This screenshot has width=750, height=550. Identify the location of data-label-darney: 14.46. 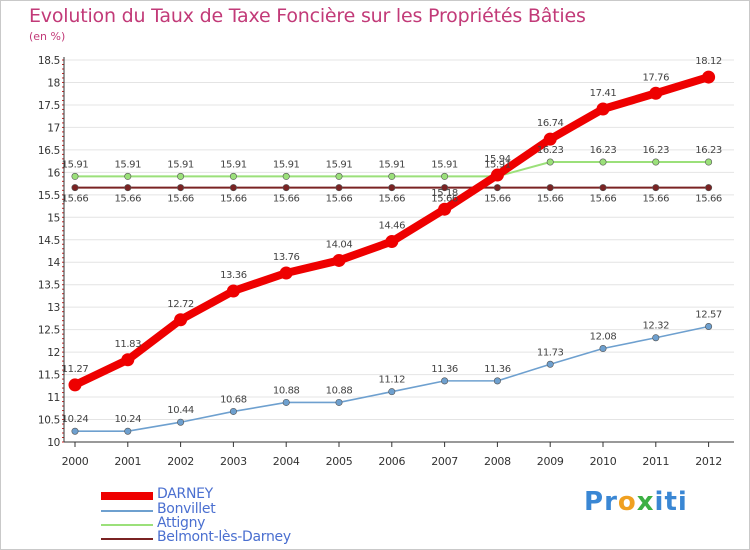
(391, 226).